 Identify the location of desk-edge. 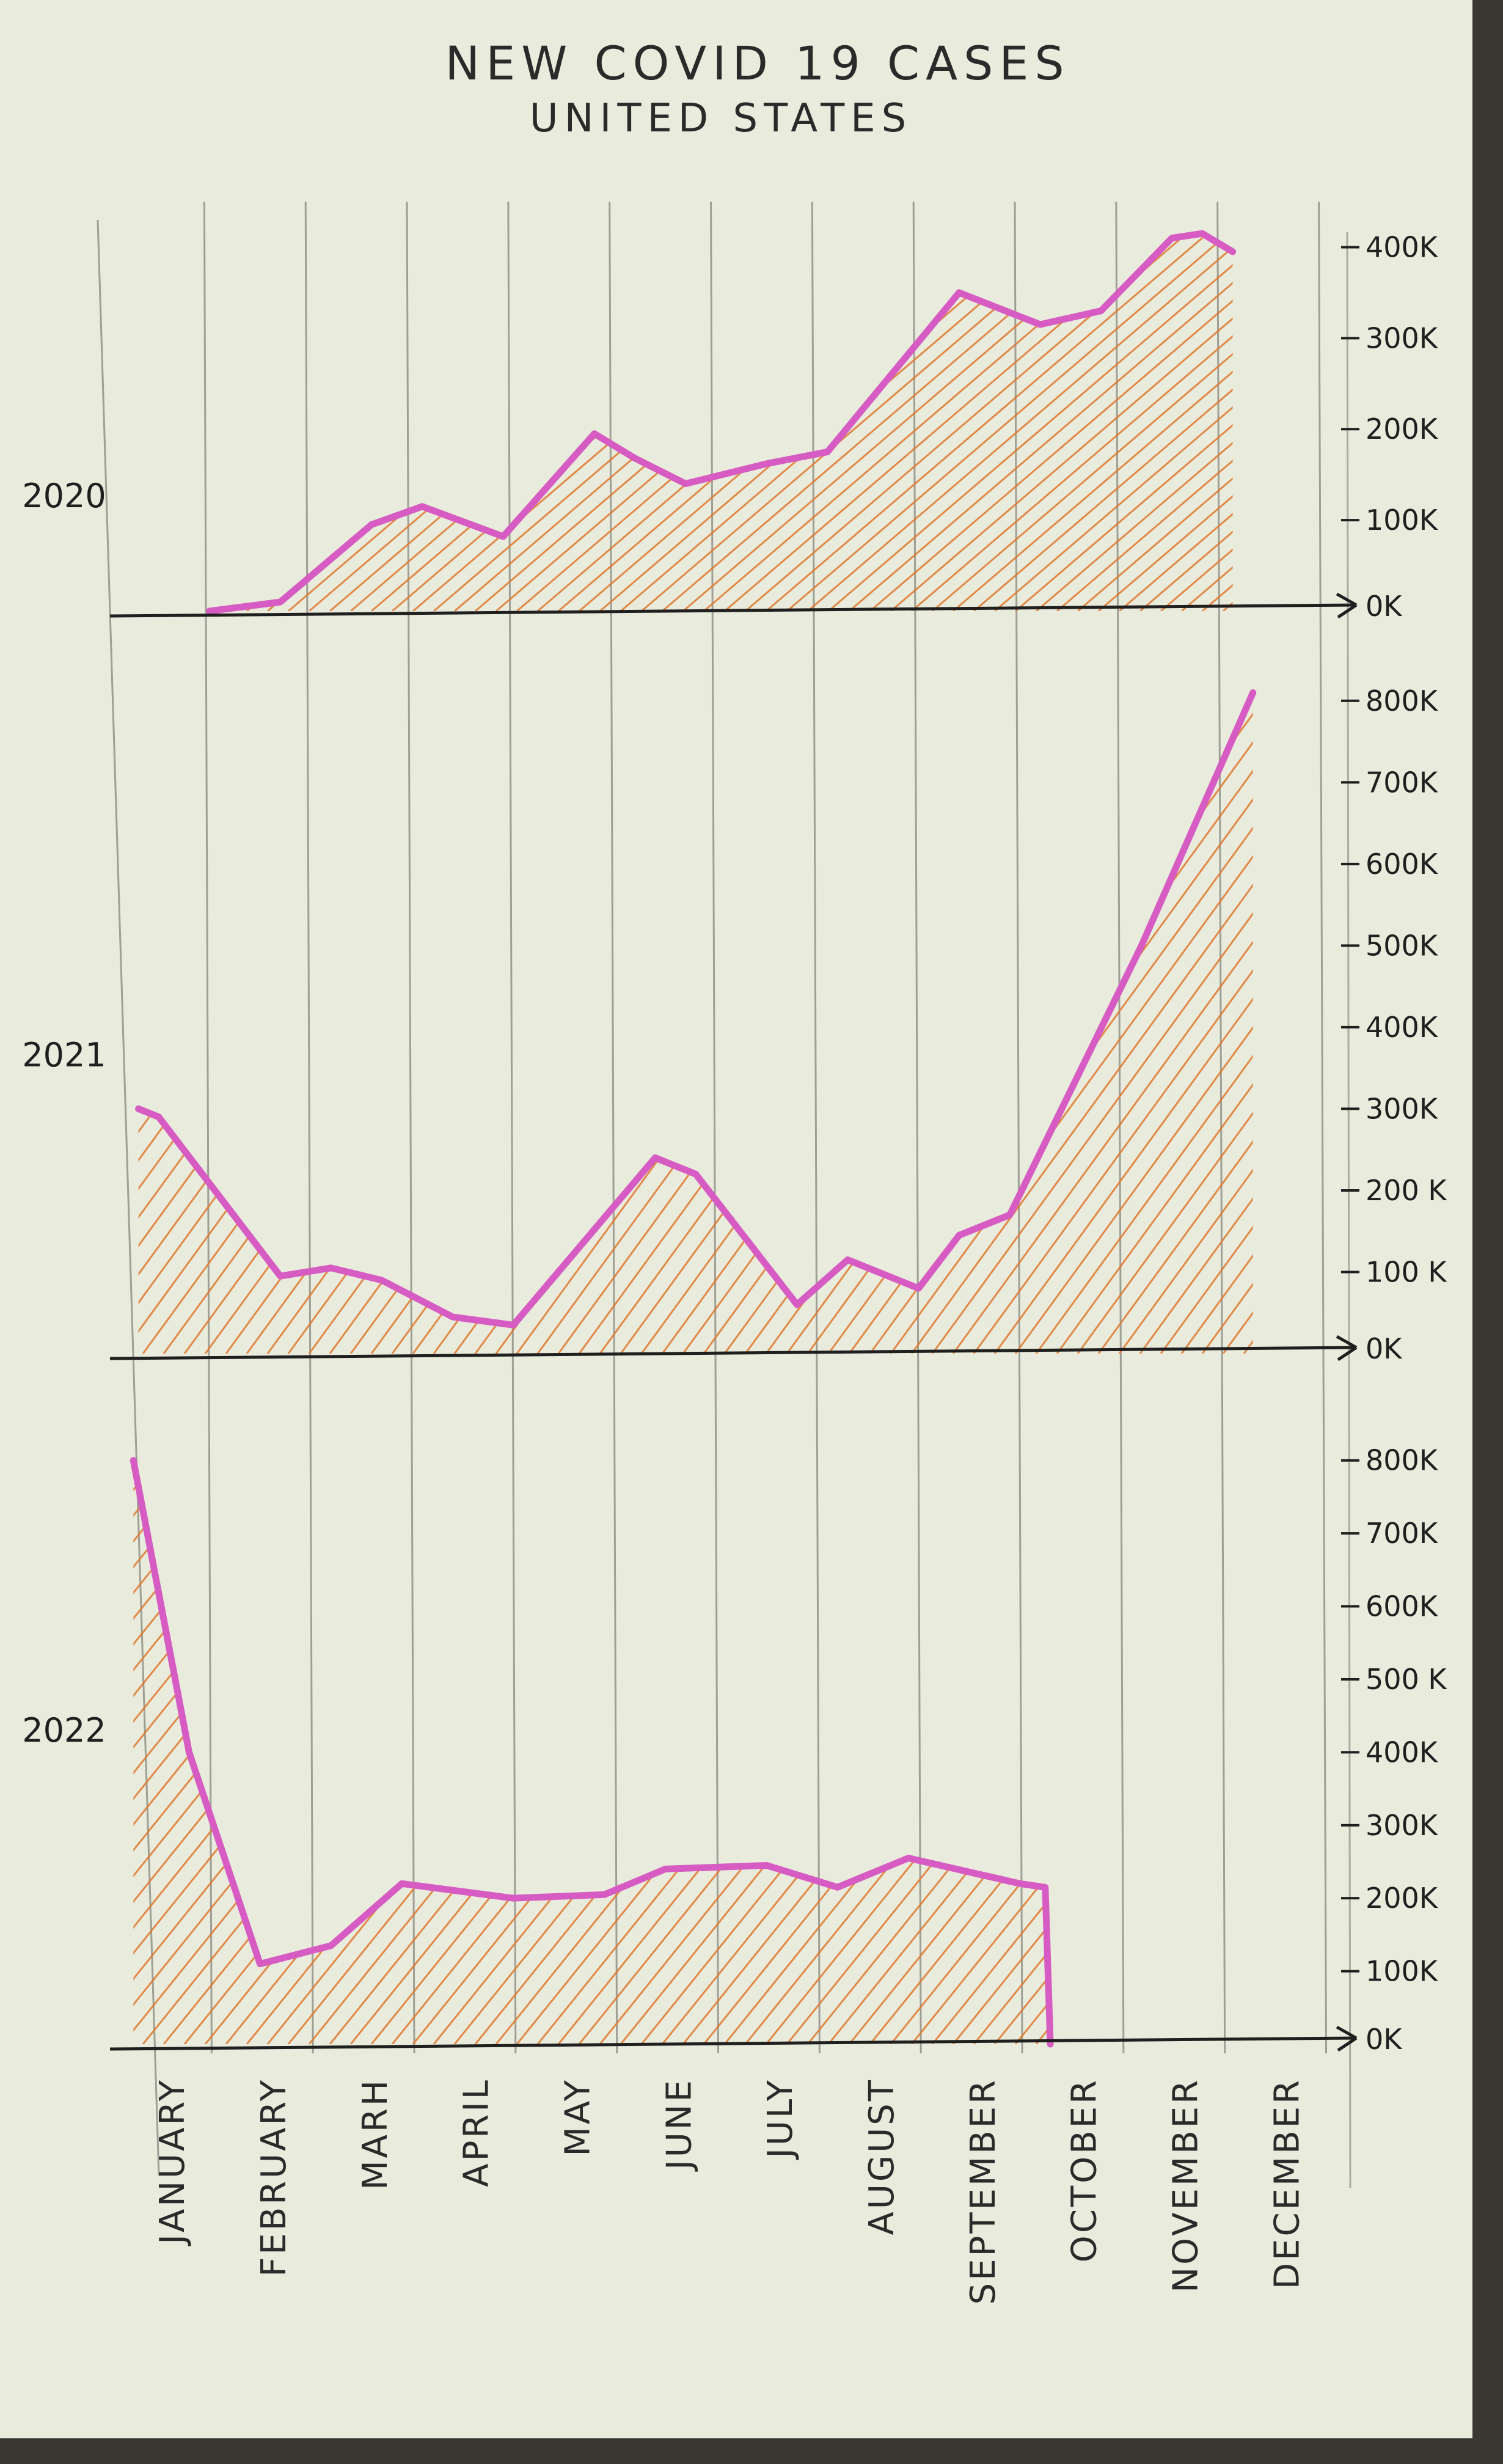
(1487, 1232).